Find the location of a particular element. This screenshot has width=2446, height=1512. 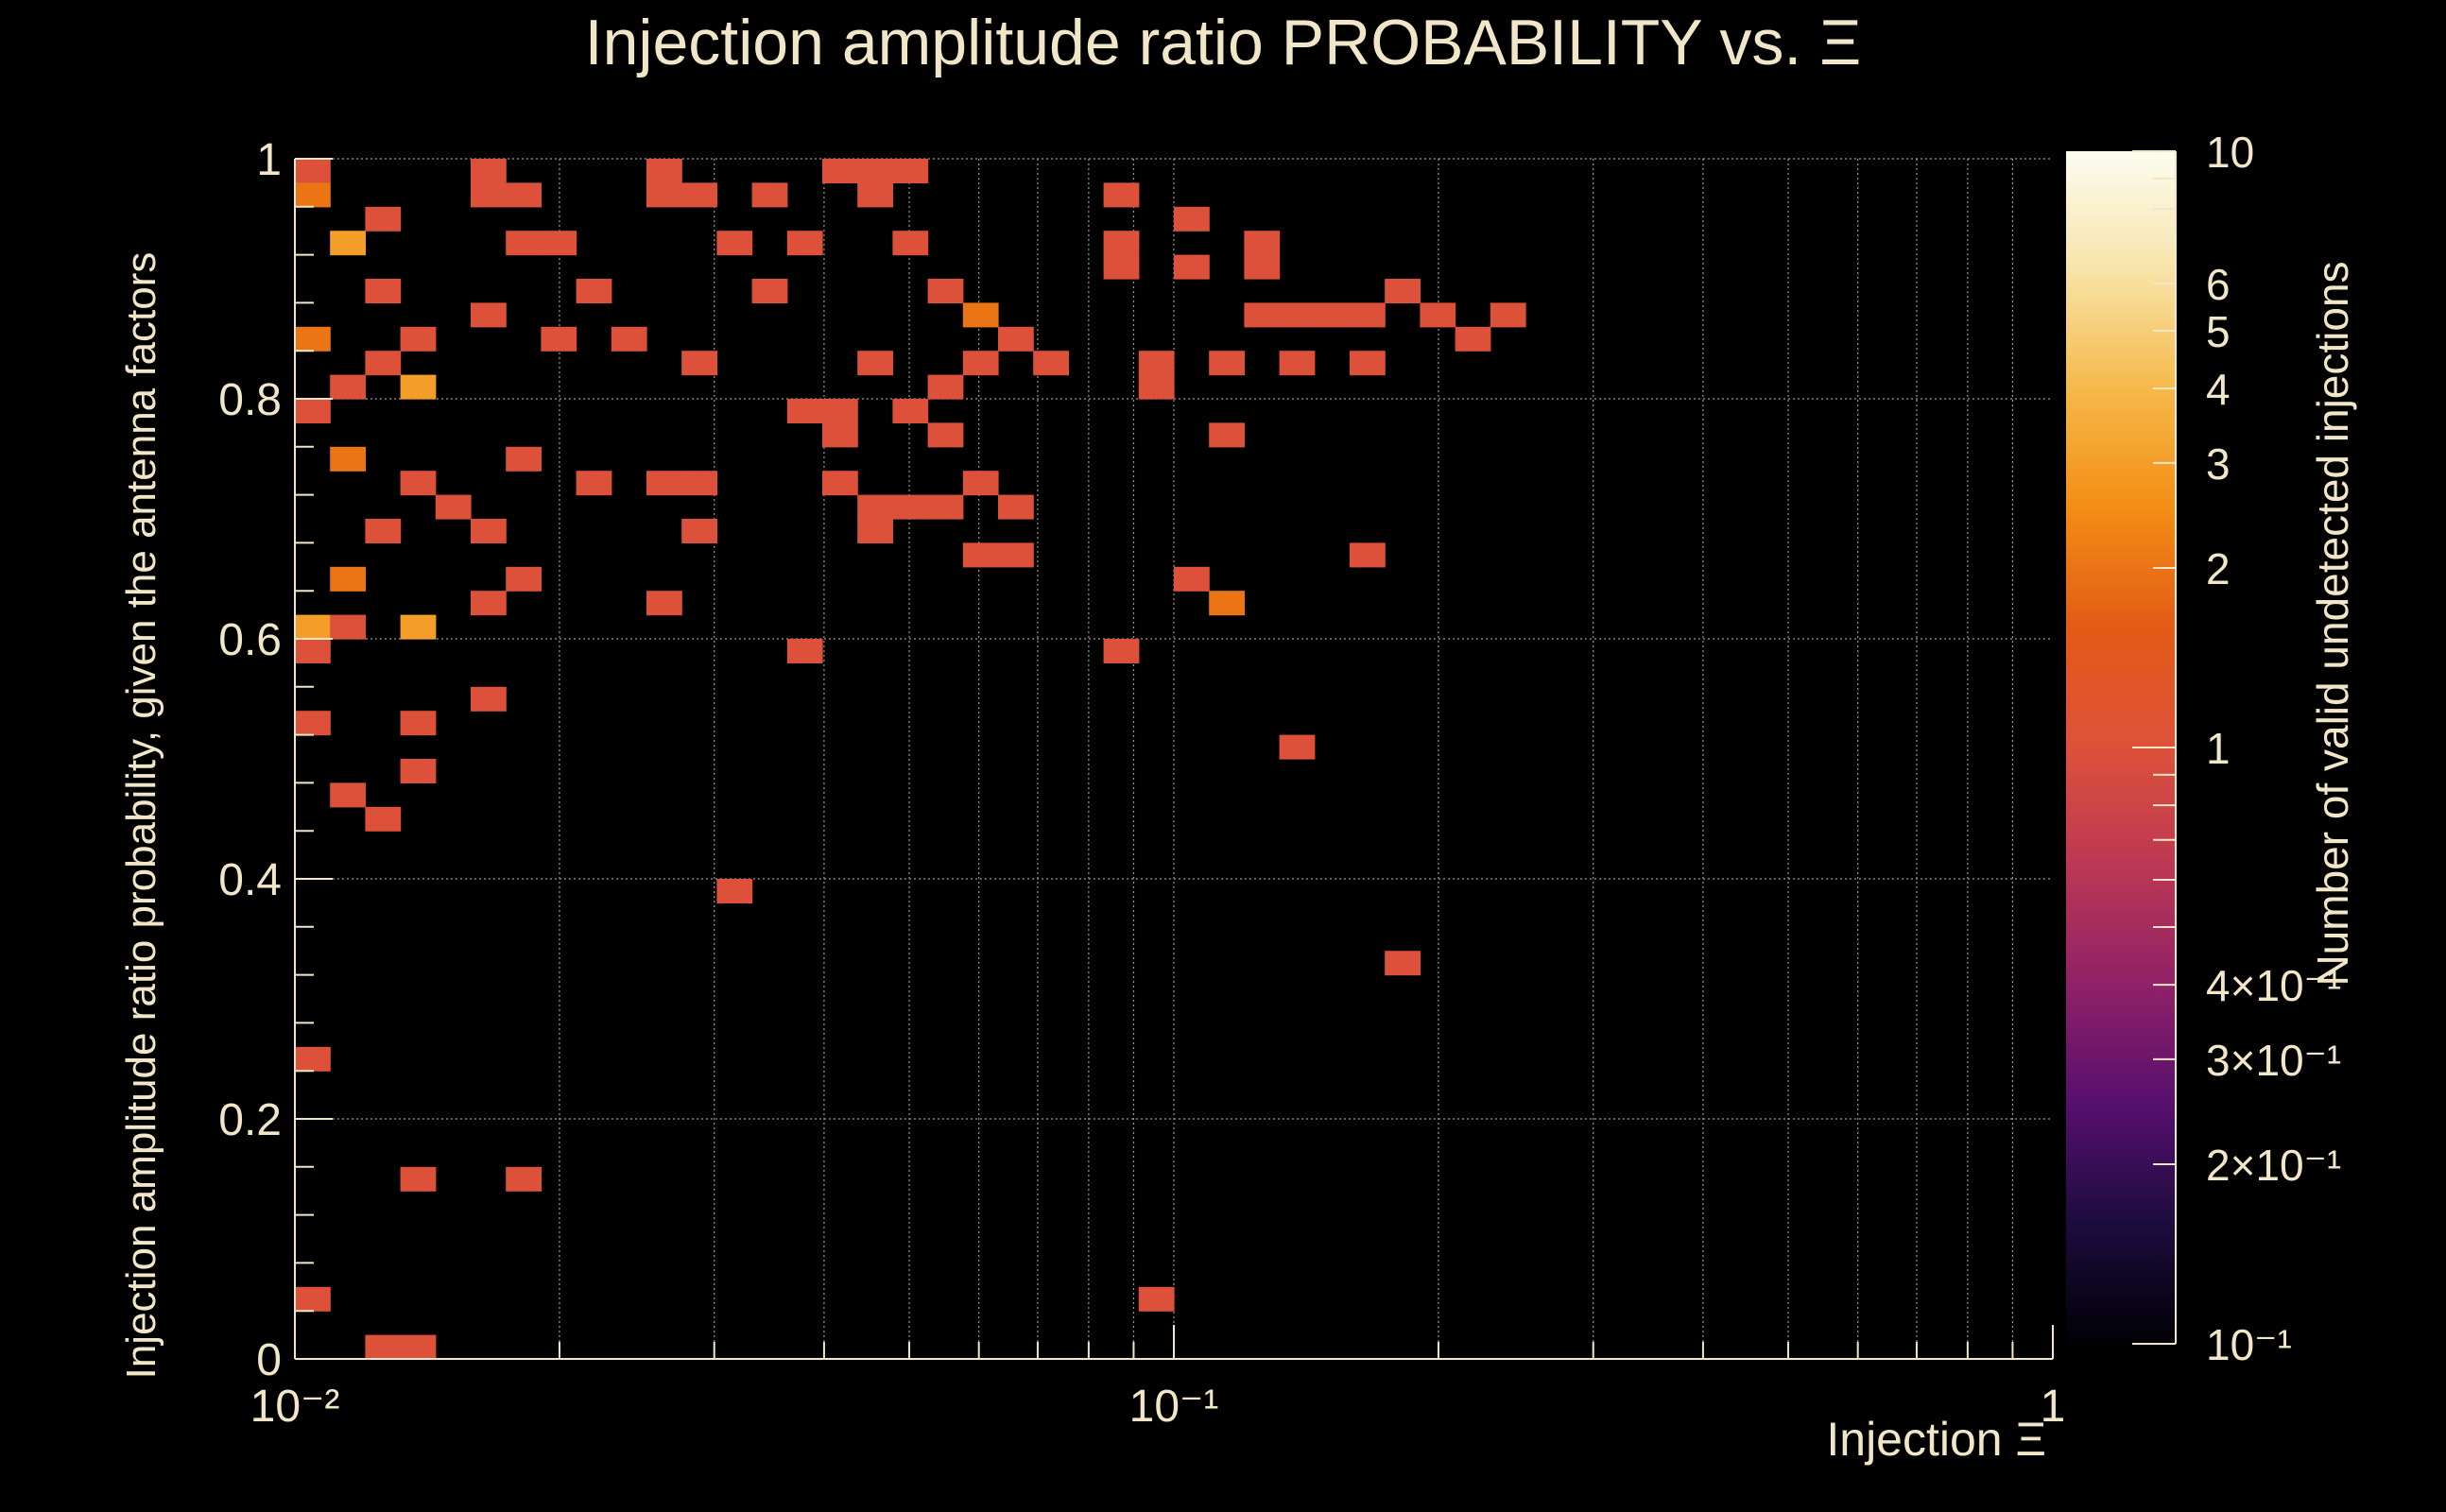

colorbar-tick-label: 10 is located at coordinates (2230, 152).